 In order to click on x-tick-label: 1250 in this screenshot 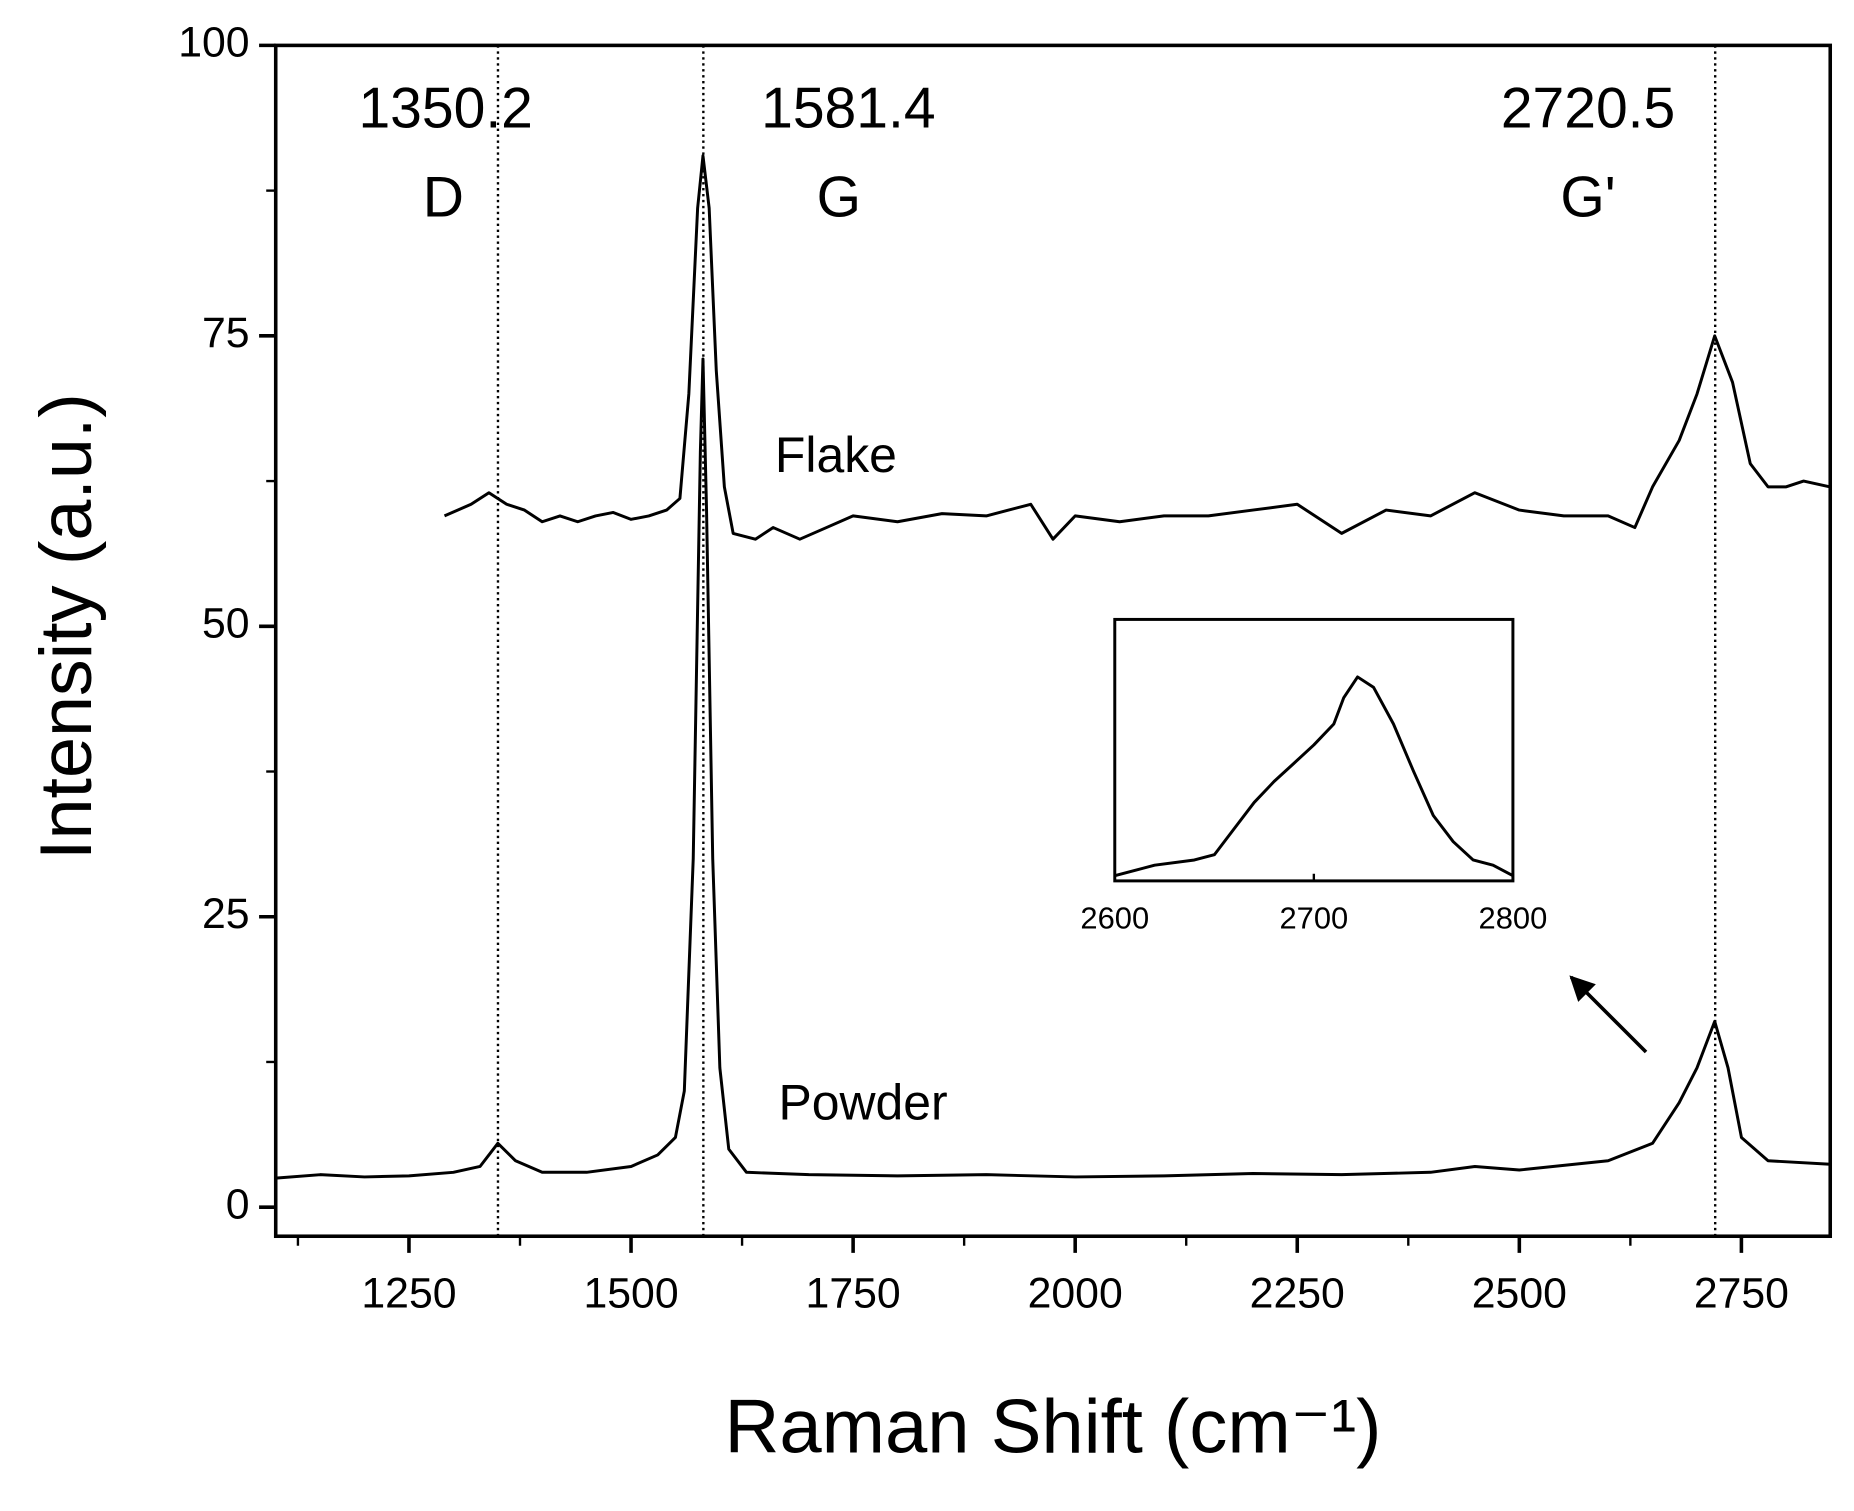, I will do `click(408, 1294)`.